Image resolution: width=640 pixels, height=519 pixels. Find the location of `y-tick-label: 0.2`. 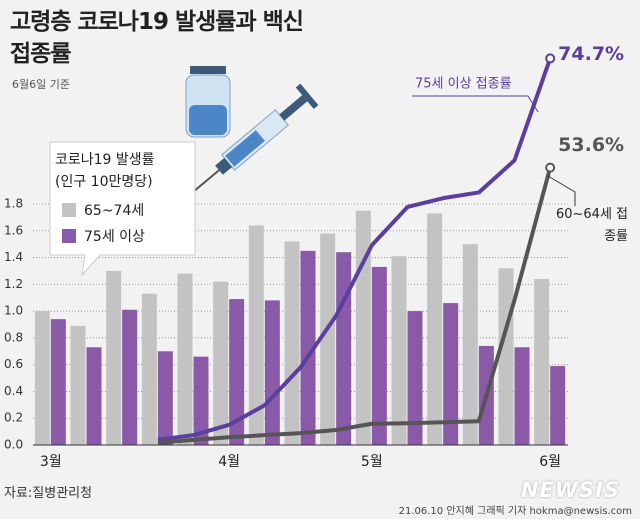

y-tick-label: 0.2 is located at coordinates (13, 418).